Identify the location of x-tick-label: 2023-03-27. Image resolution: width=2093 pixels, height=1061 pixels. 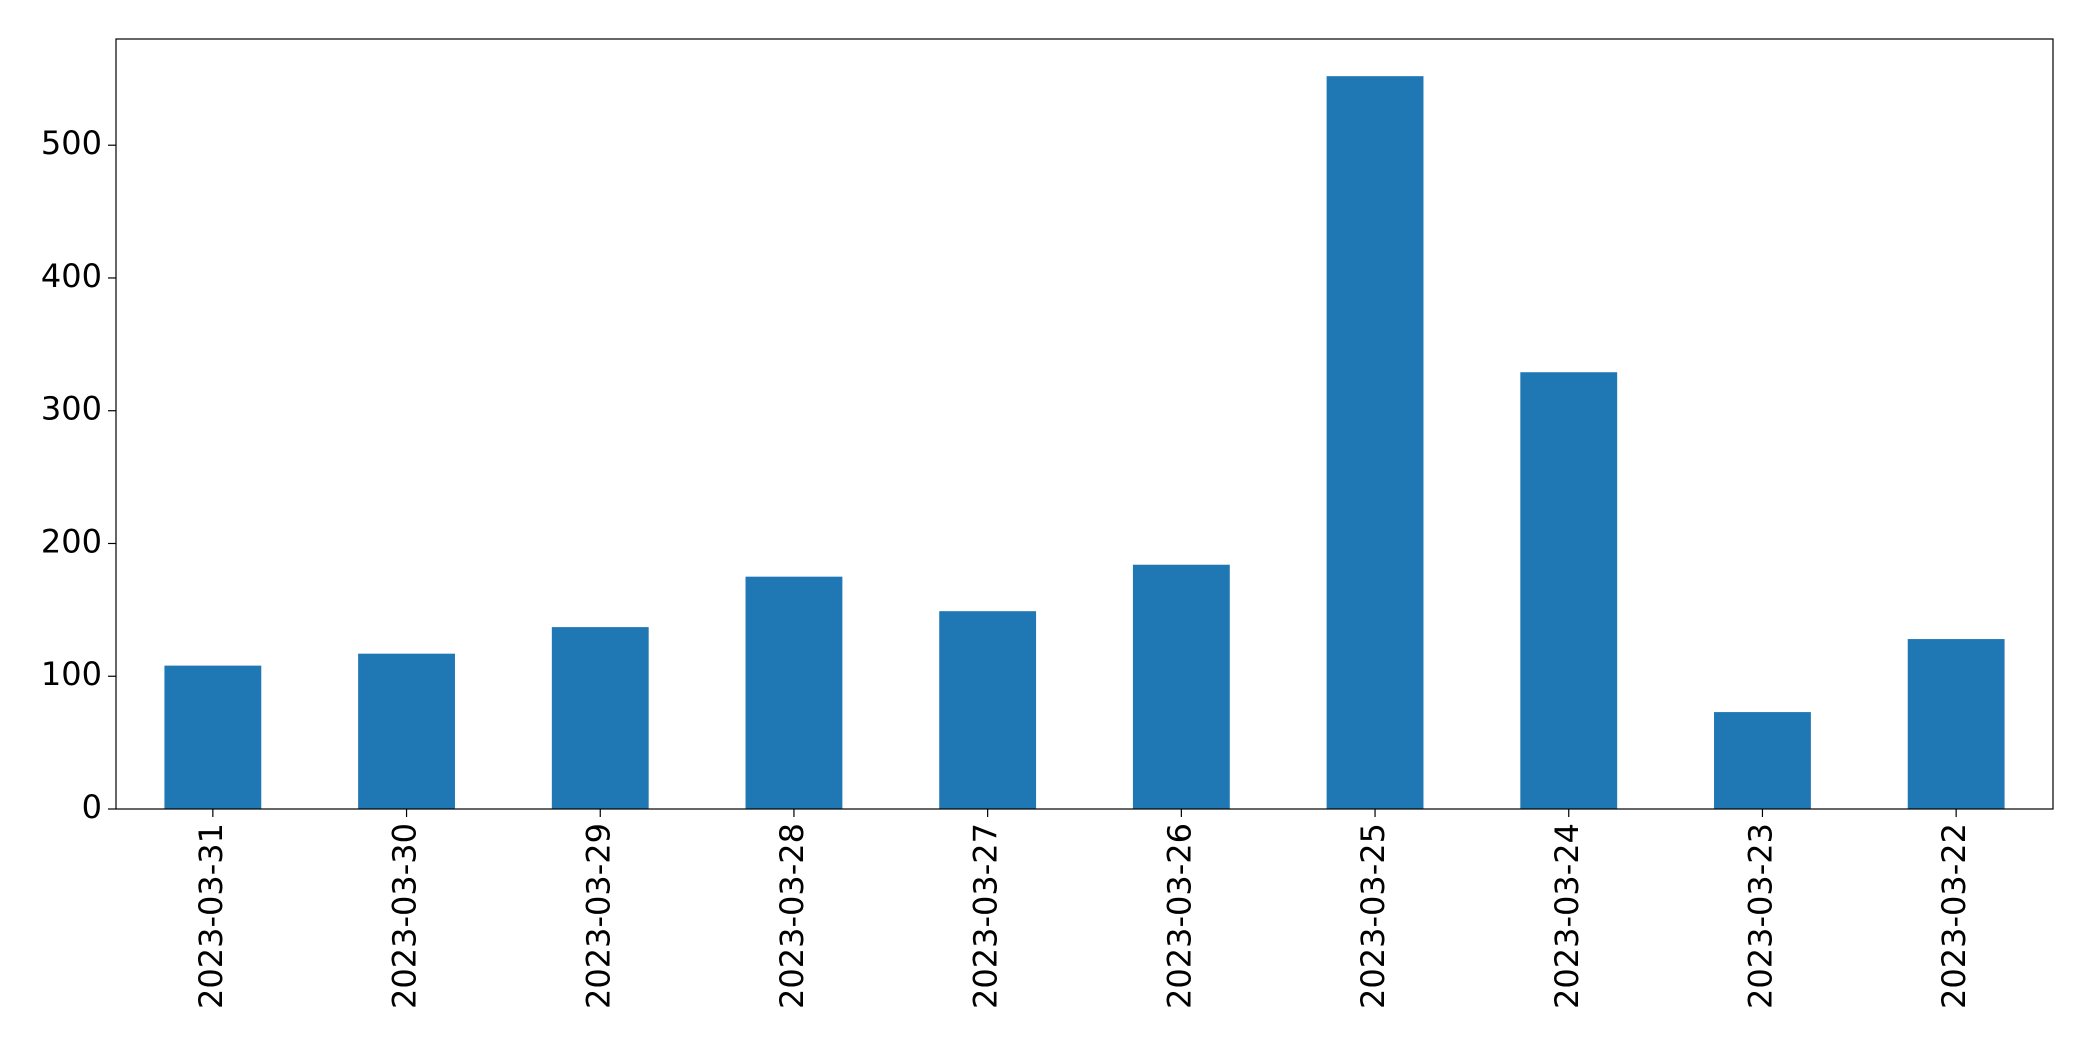
(986, 916).